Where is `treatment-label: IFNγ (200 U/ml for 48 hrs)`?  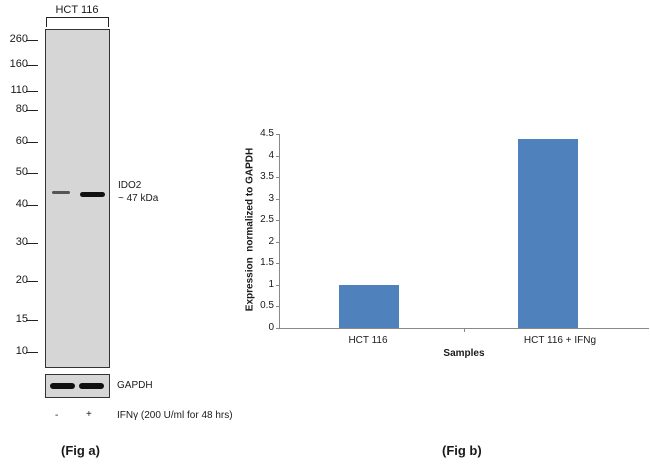 treatment-label: IFNγ (200 U/ml for 48 hrs) is located at coordinates (175, 415).